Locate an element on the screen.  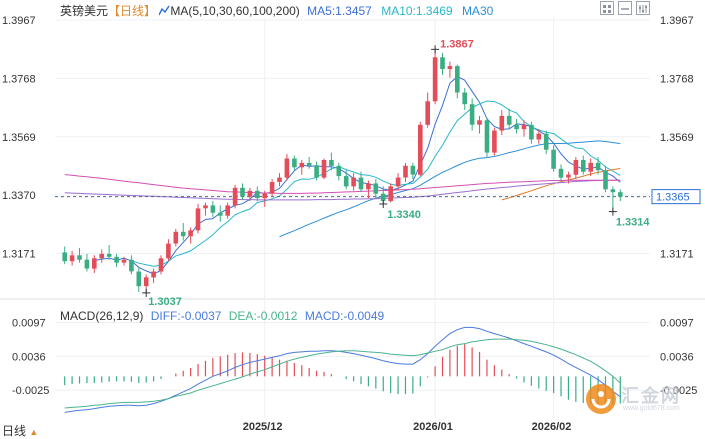
gold678-logo-icon is located at coordinates (601, 399).